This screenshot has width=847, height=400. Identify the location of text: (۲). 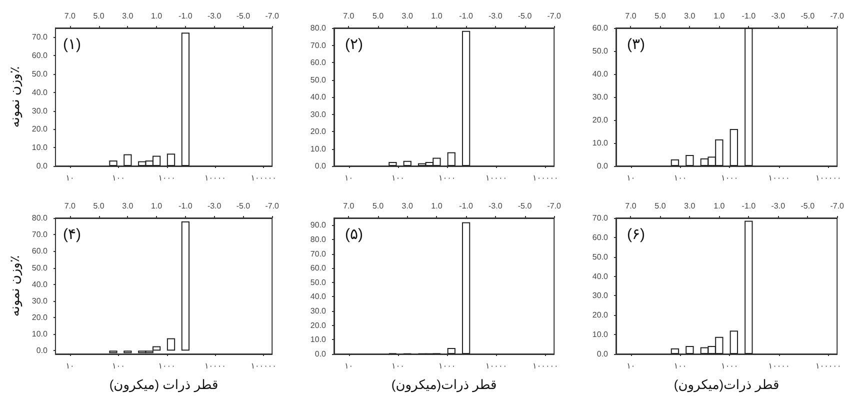
(354, 44).